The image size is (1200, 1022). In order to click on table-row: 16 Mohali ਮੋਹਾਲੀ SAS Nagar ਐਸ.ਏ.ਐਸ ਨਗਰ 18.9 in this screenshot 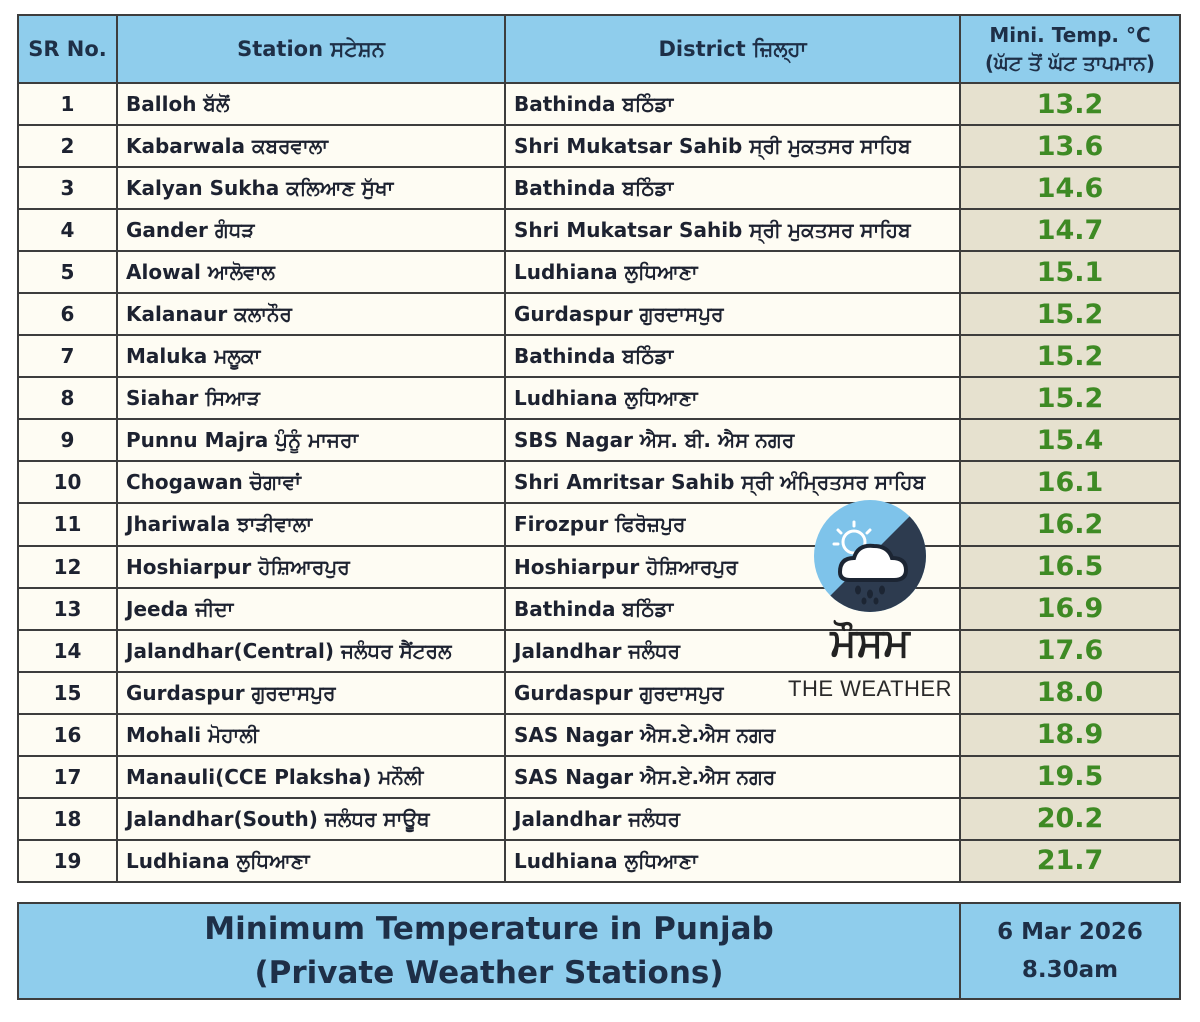, I will do `click(599, 734)`.